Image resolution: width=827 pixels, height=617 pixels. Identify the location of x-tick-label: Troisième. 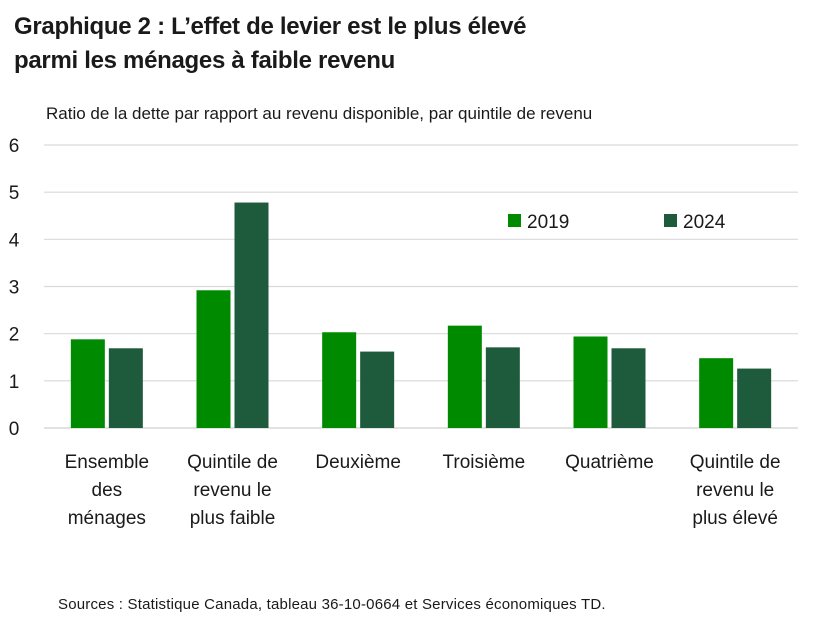
(483, 462).